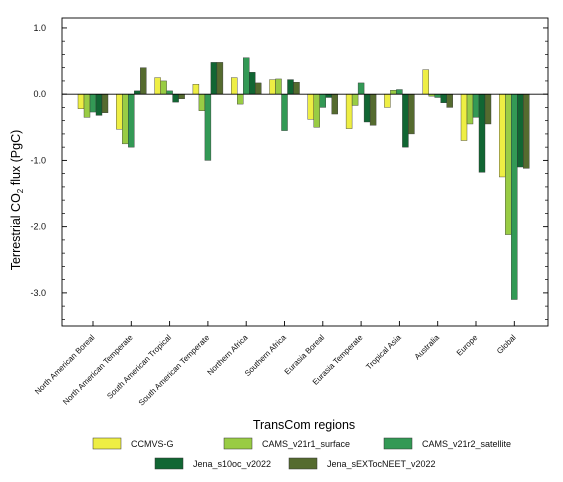 Image resolution: width=563 pixels, height=482 pixels. I want to click on y-tick-label: -2.0, so click(38, 227).